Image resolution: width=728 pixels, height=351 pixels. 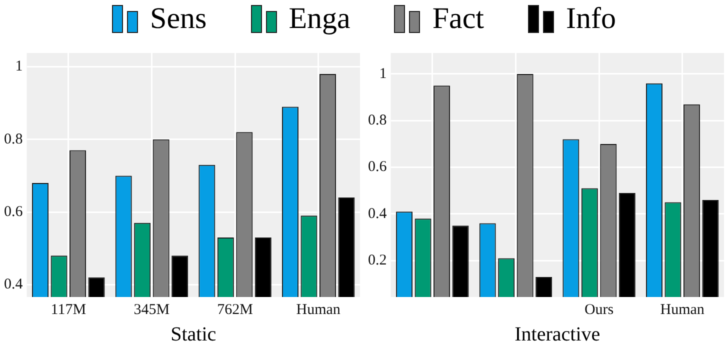 I want to click on legend-label: Info, so click(x=591, y=19).